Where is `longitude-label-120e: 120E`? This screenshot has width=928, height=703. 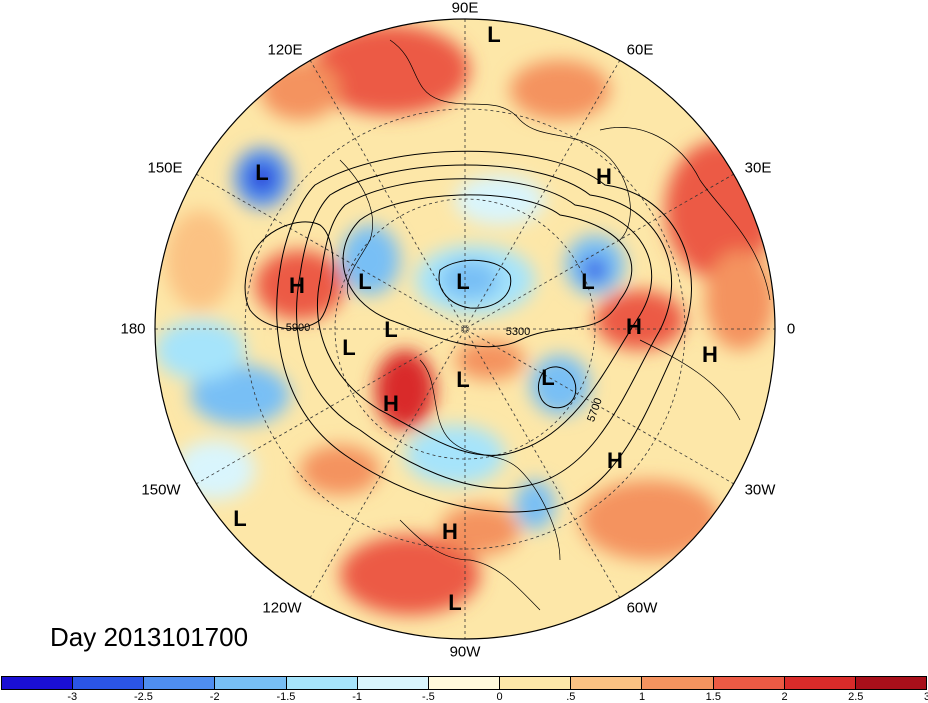
longitude-label-120e: 120E is located at coordinates (285, 50).